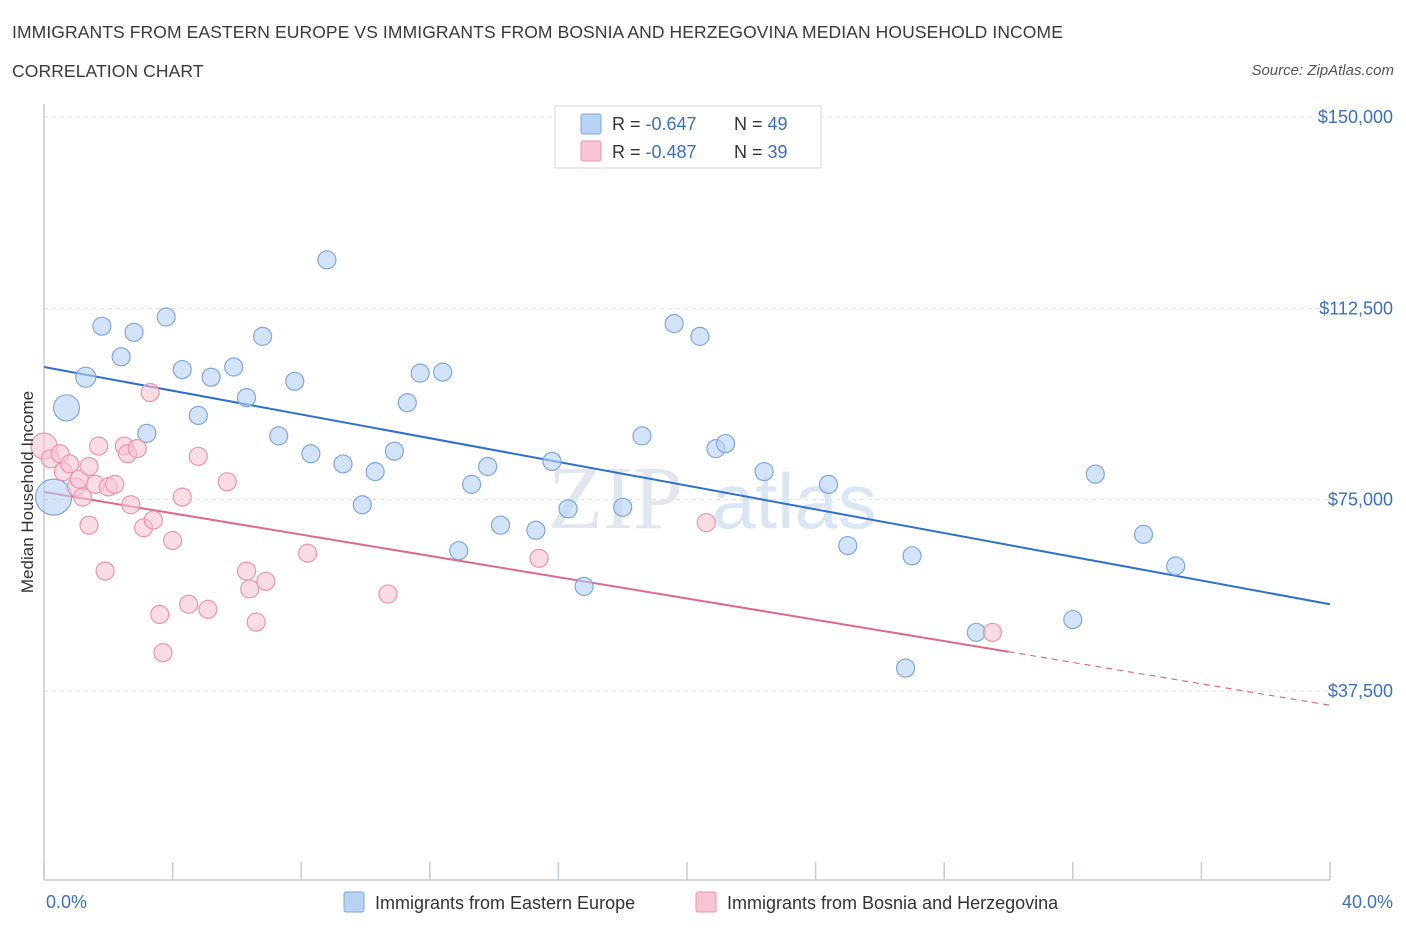 This screenshot has height=930, width=1406. Describe the element at coordinates (27, 492) in the screenshot. I see `y-axis-label: Median Household Income` at that location.